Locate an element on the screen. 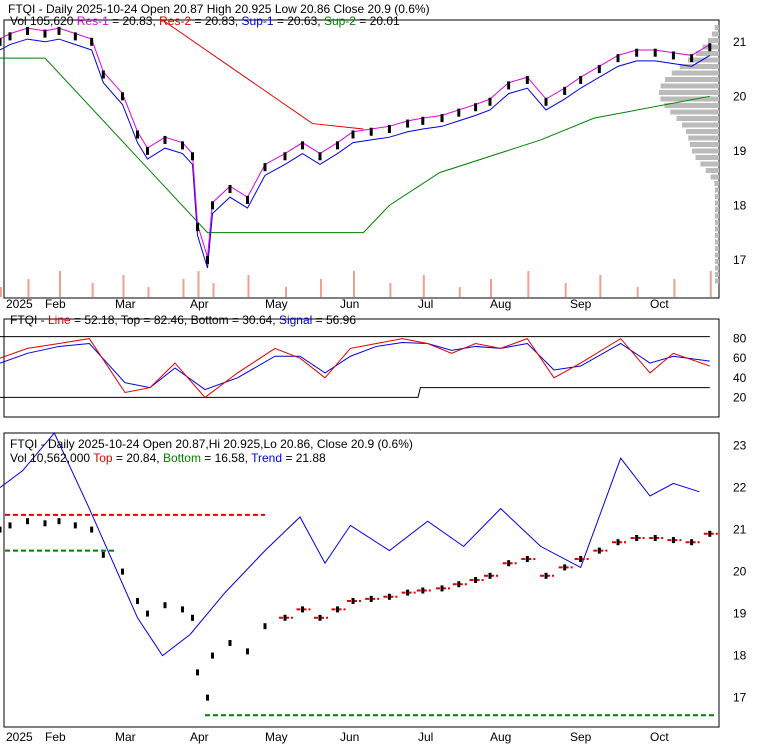 The width and height of the screenshot is (780, 750). trend-y-tick: 19 is located at coordinates (740, 614).